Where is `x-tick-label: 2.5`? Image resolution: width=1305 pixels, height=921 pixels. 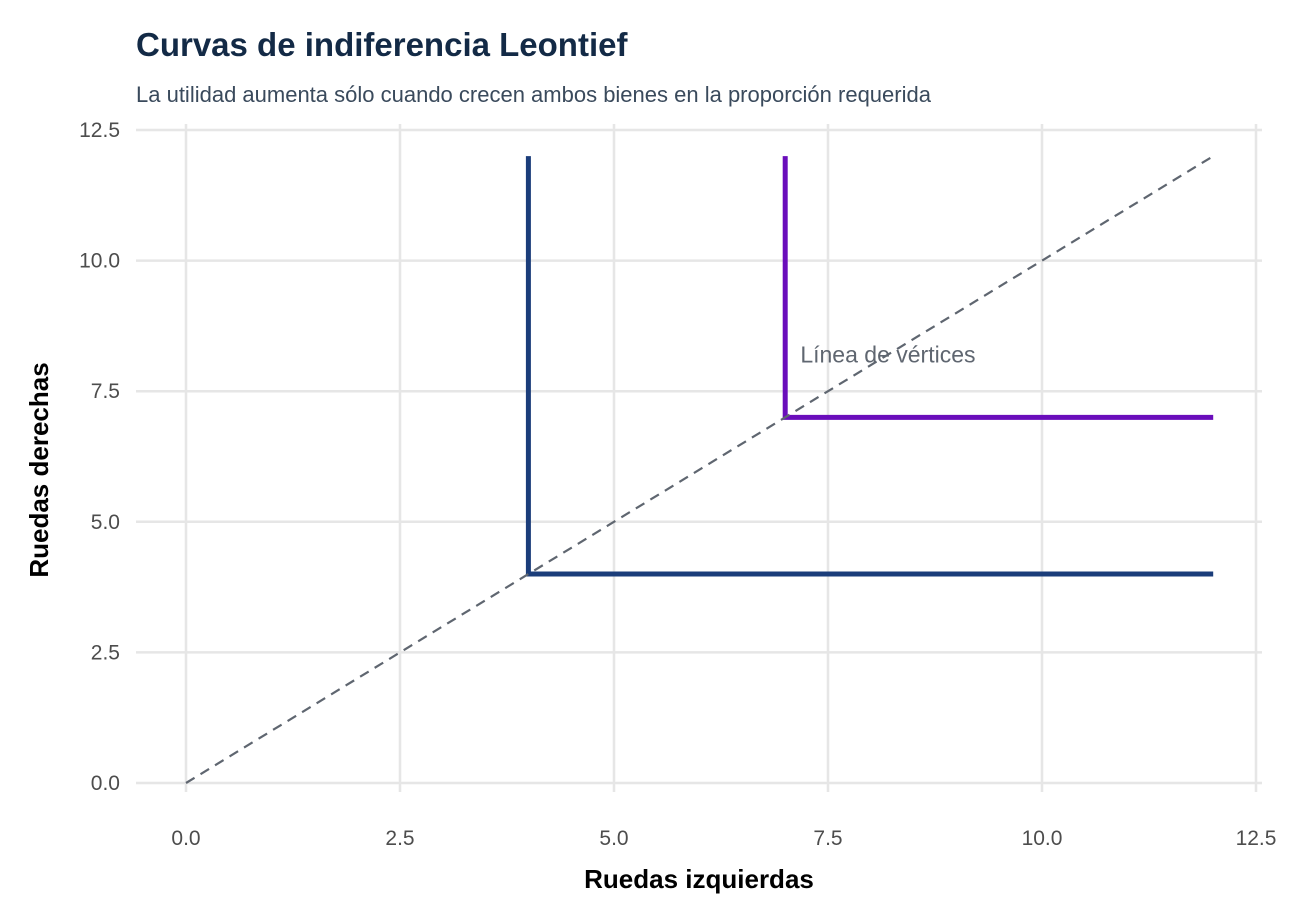
x-tick-label: 2.5 is located at coordinates (399, 838).